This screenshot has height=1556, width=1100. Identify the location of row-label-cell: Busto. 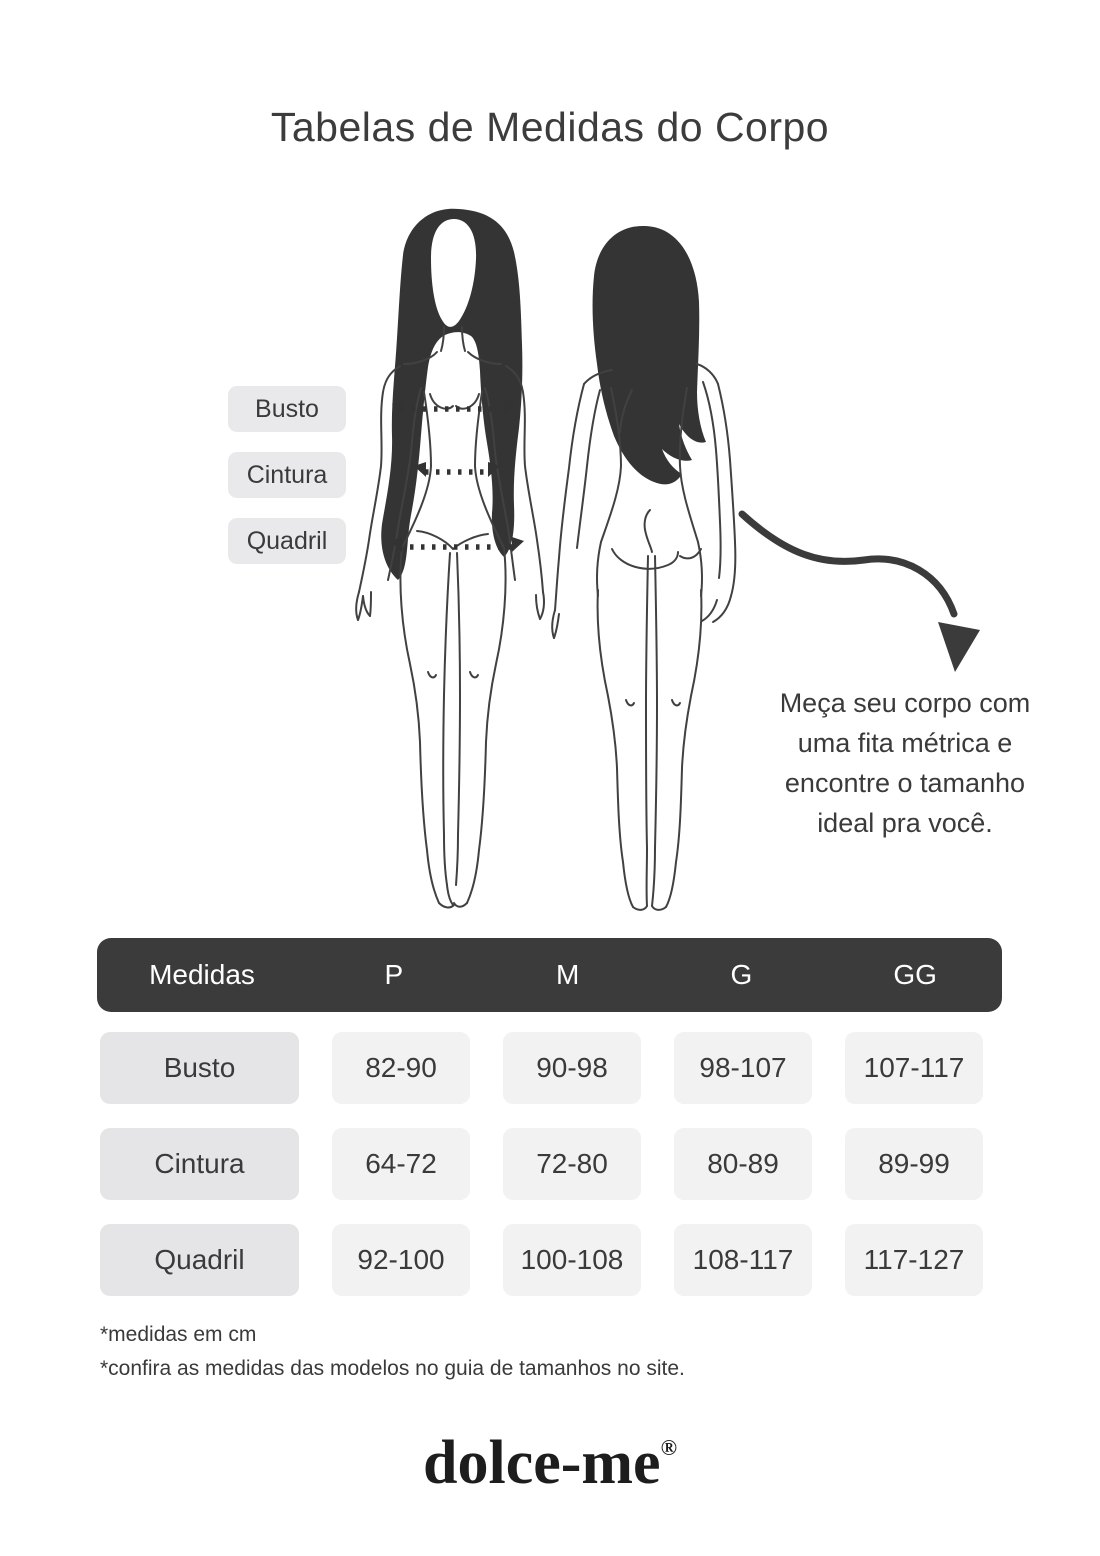
(199, 1068).